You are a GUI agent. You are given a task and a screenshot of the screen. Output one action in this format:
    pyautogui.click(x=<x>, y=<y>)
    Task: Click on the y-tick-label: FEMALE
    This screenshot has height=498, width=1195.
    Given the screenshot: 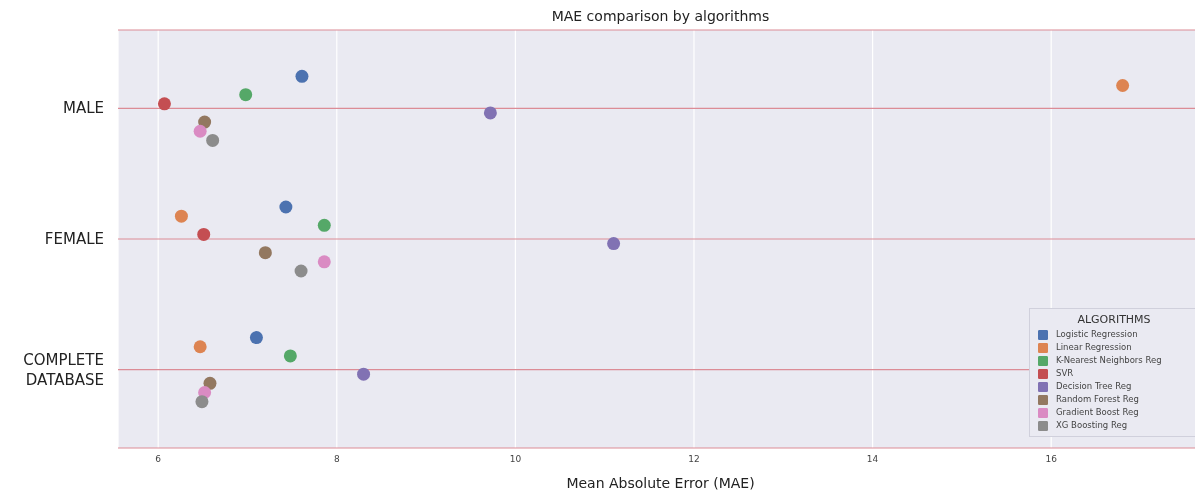 What is the action you would take?
    pyautogui.click(x=74, y=239)
    